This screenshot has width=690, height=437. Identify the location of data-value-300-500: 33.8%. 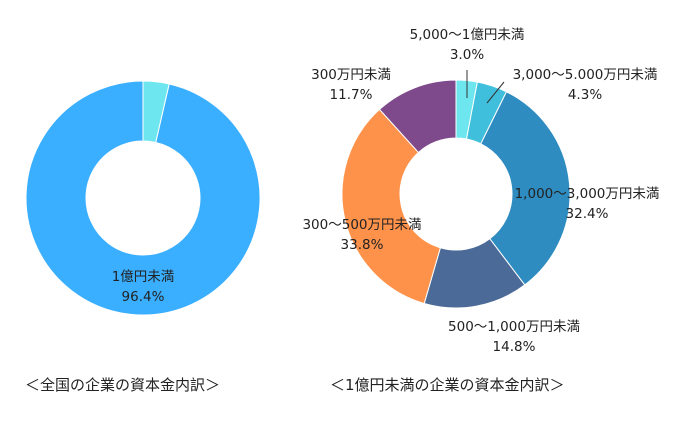
(362, 245).